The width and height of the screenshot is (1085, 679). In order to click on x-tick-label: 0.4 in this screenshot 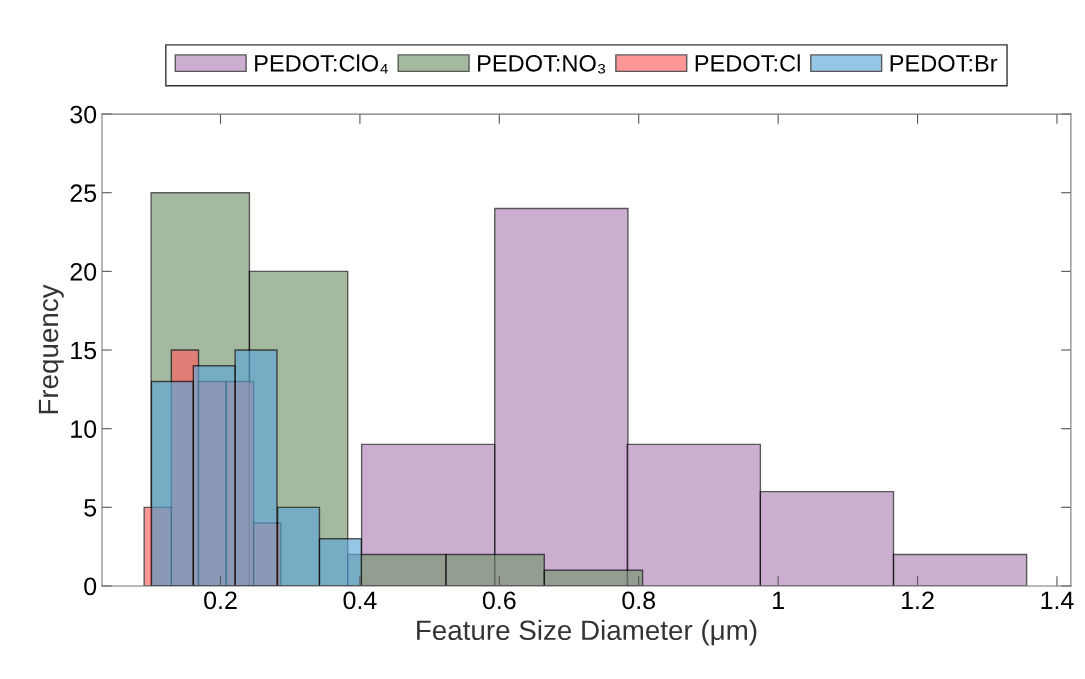, I will do `click(360, 600)`.